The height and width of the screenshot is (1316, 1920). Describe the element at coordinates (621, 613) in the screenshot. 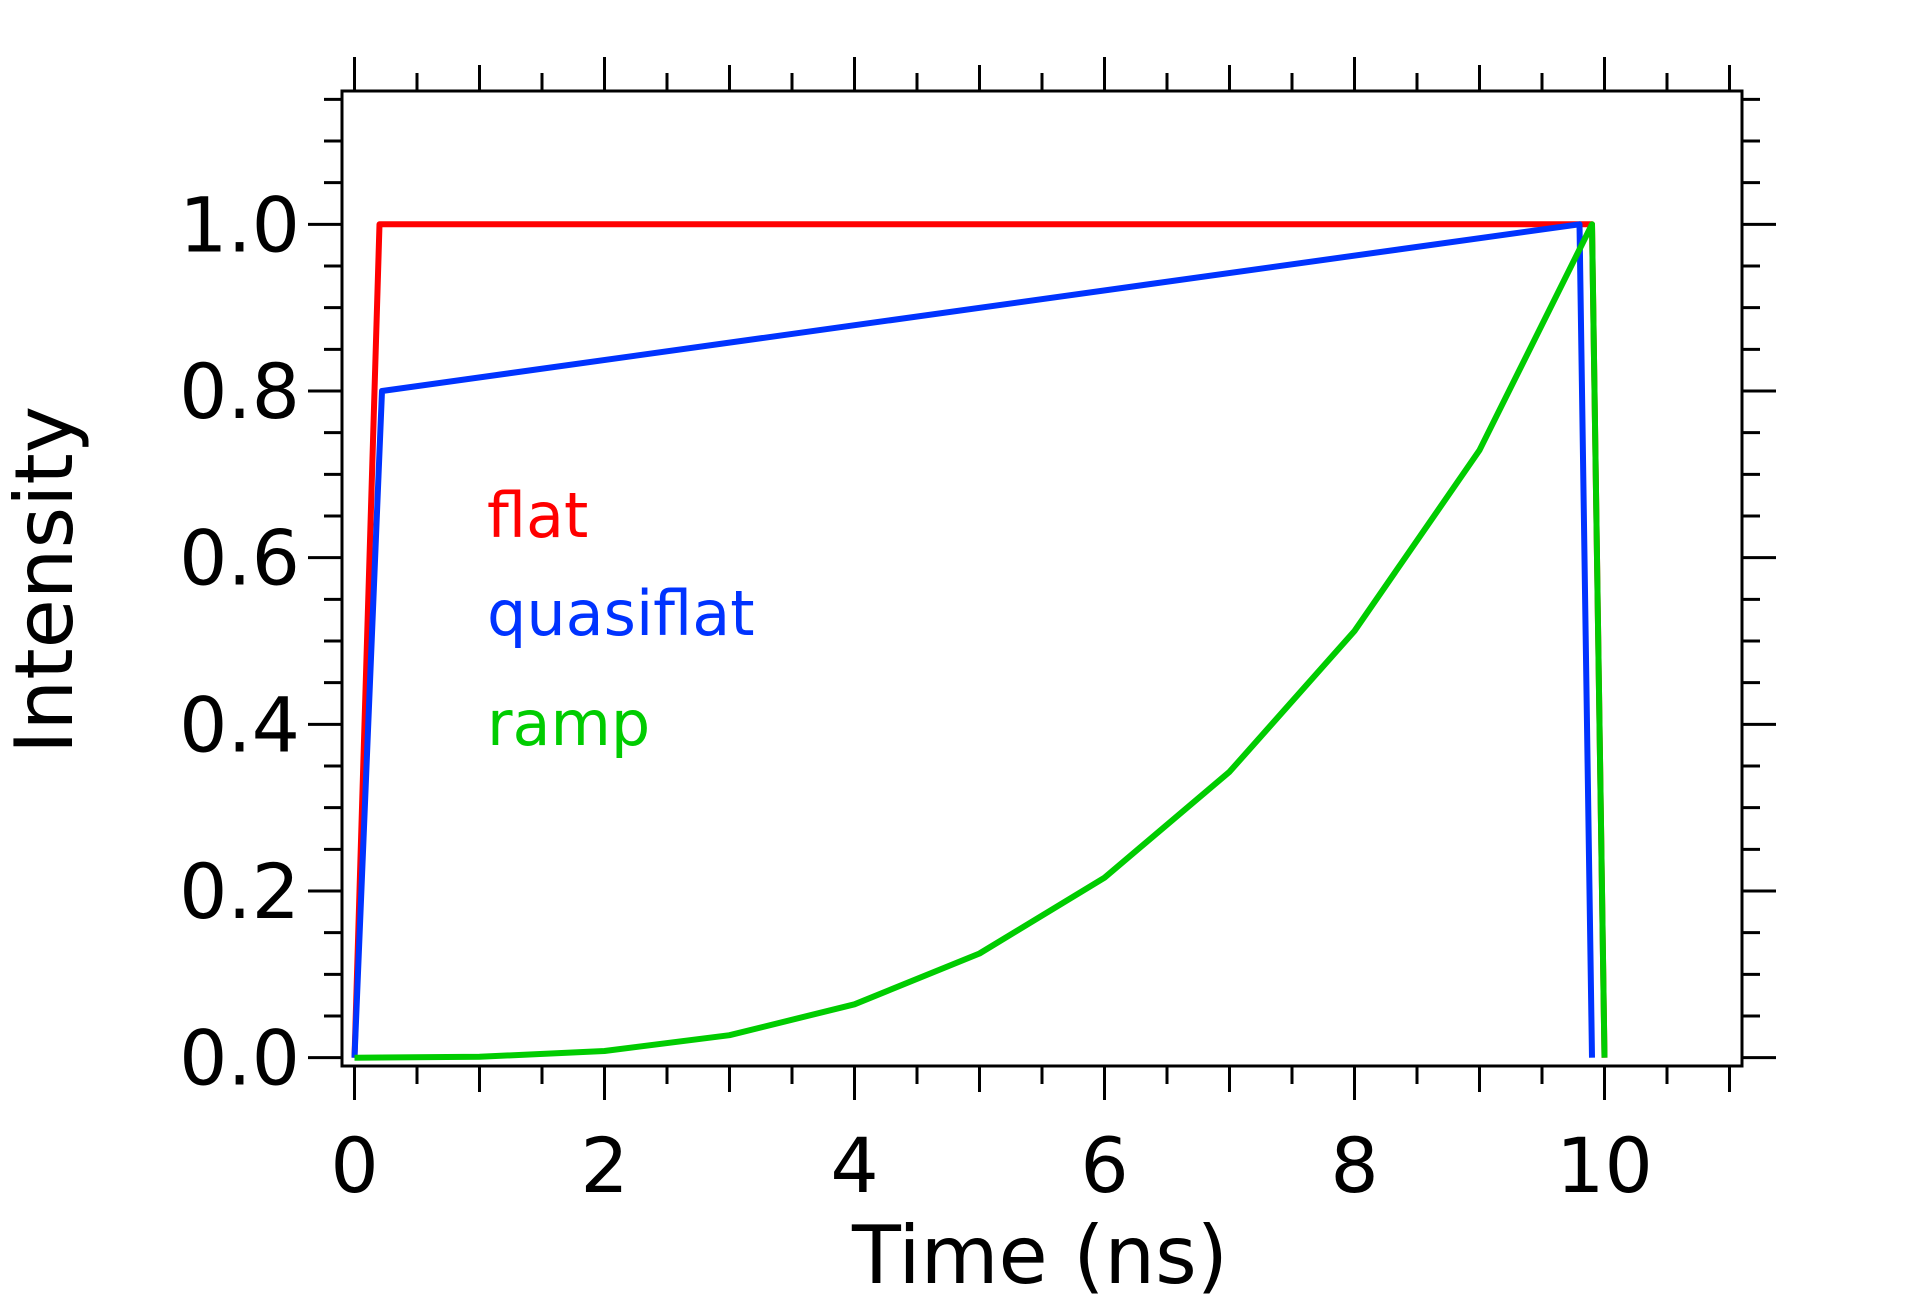

I see `legend-label-quasiflat: quasiflat` at that location.